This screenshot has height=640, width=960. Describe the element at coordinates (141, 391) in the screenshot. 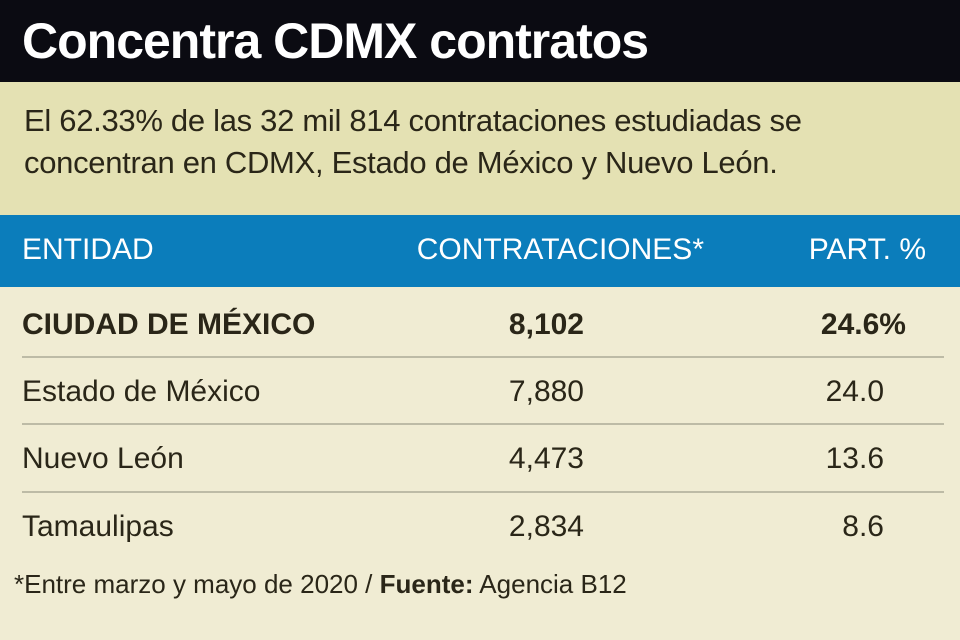

I see `entity-cell: Estado de México` at that location.